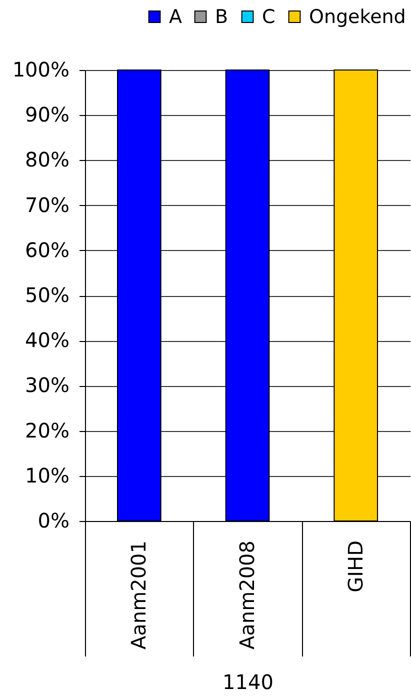 The width and height of the screenshot is (411, 697). I want to click on y-tick-label: 20%, so click(47, 430).